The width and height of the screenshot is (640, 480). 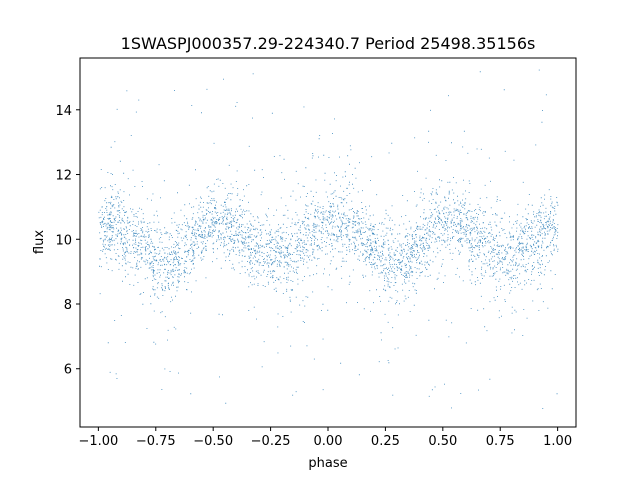 What do you see at coordinates (39, 242) in the screenshot?
I see `y-axis-label: flux` at bounding box center [39, 242].